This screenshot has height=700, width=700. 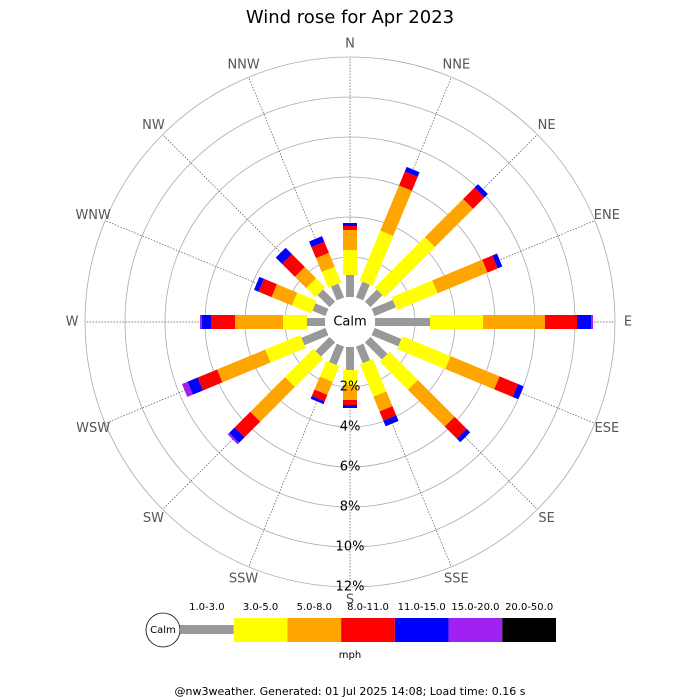 I want to click on legend-label: 1.0-3.0, so click(x=206, y=607).